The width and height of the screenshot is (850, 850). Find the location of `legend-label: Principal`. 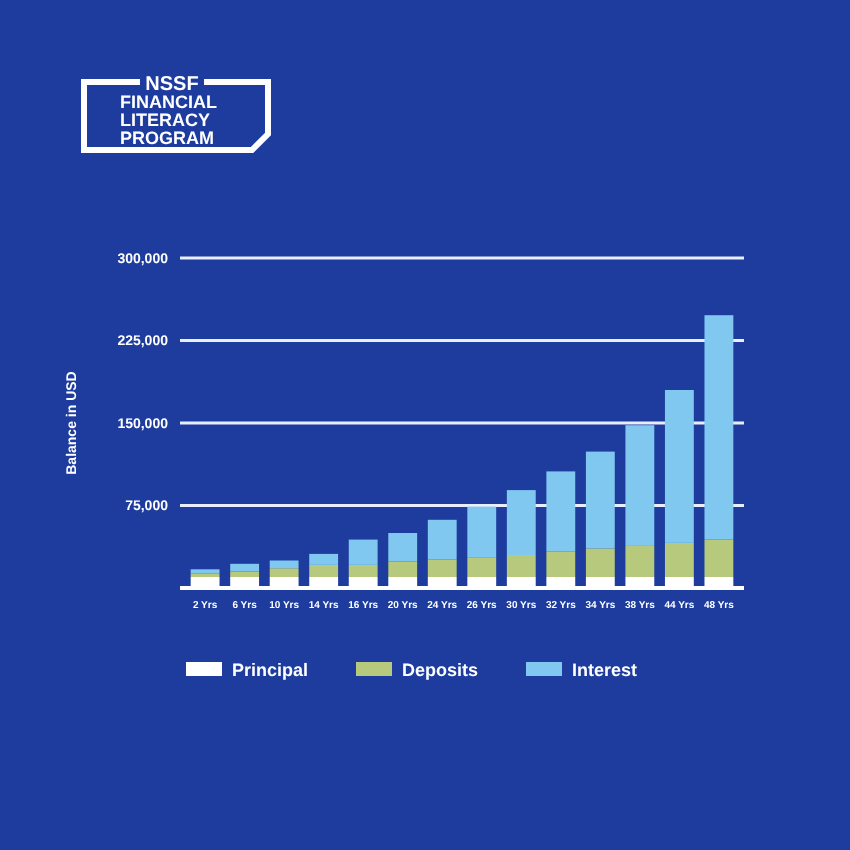

legend-label: Principal is located at coordinates (270, 670).